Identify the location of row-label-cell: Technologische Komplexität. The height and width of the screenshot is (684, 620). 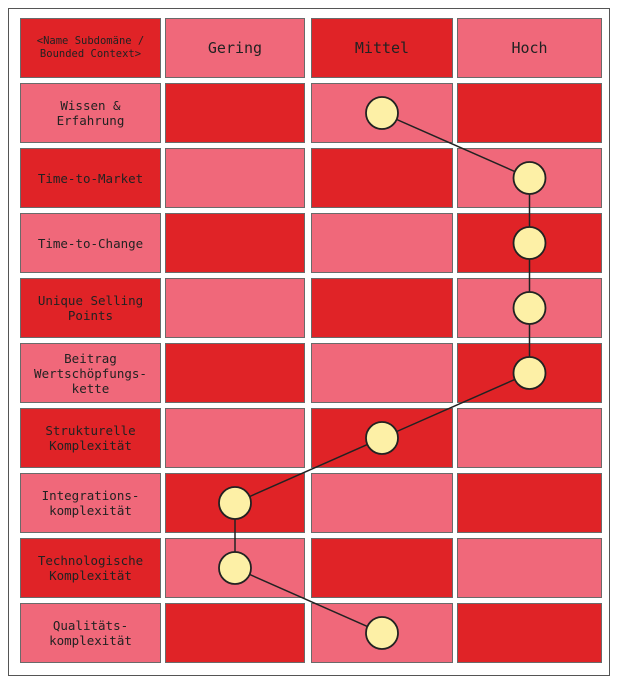
(90, 568).